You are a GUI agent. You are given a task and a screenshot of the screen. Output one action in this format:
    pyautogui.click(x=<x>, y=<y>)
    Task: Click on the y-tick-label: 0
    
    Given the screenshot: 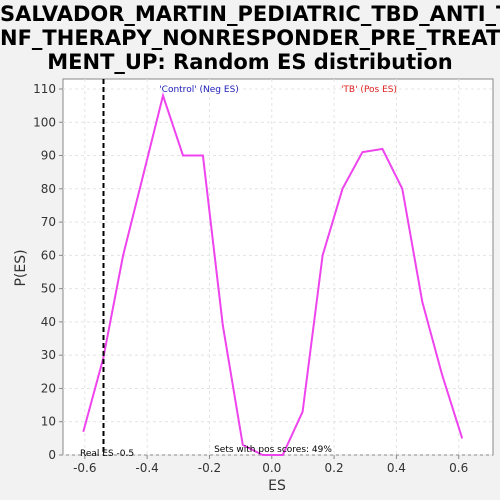 What is the action you would take?
    pyautogui.click(x=52, y=455)
    